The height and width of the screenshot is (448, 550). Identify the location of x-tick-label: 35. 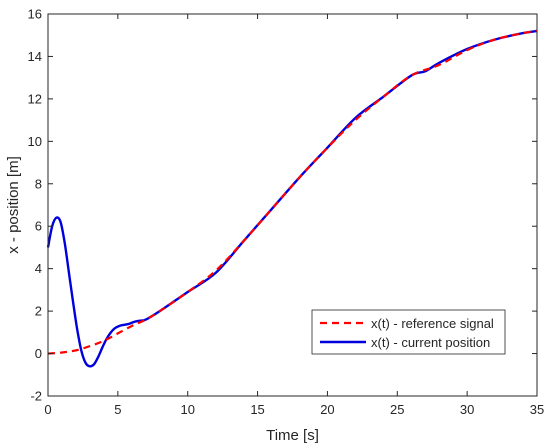
(537, 409).